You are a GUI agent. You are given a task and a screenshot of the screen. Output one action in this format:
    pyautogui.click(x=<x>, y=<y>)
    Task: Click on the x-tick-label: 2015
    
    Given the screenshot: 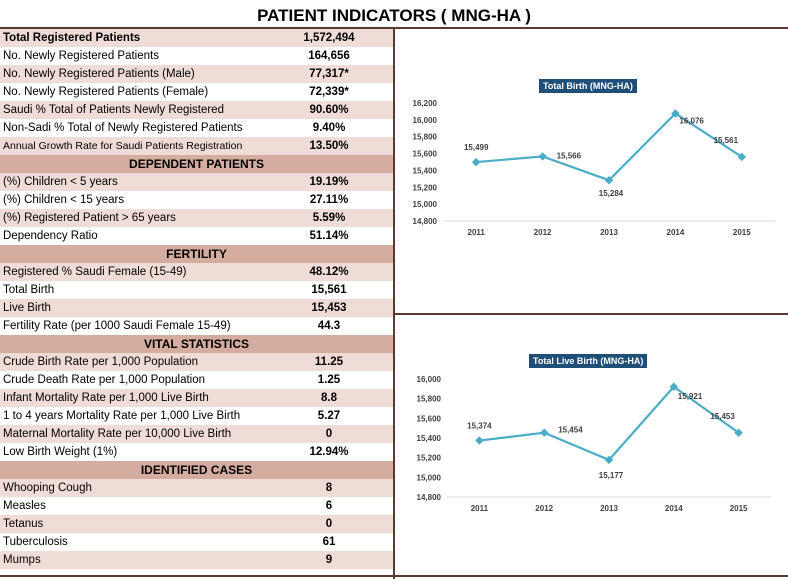 What is the action you would take?
    pyautogui.click(x=742, y=232)
    